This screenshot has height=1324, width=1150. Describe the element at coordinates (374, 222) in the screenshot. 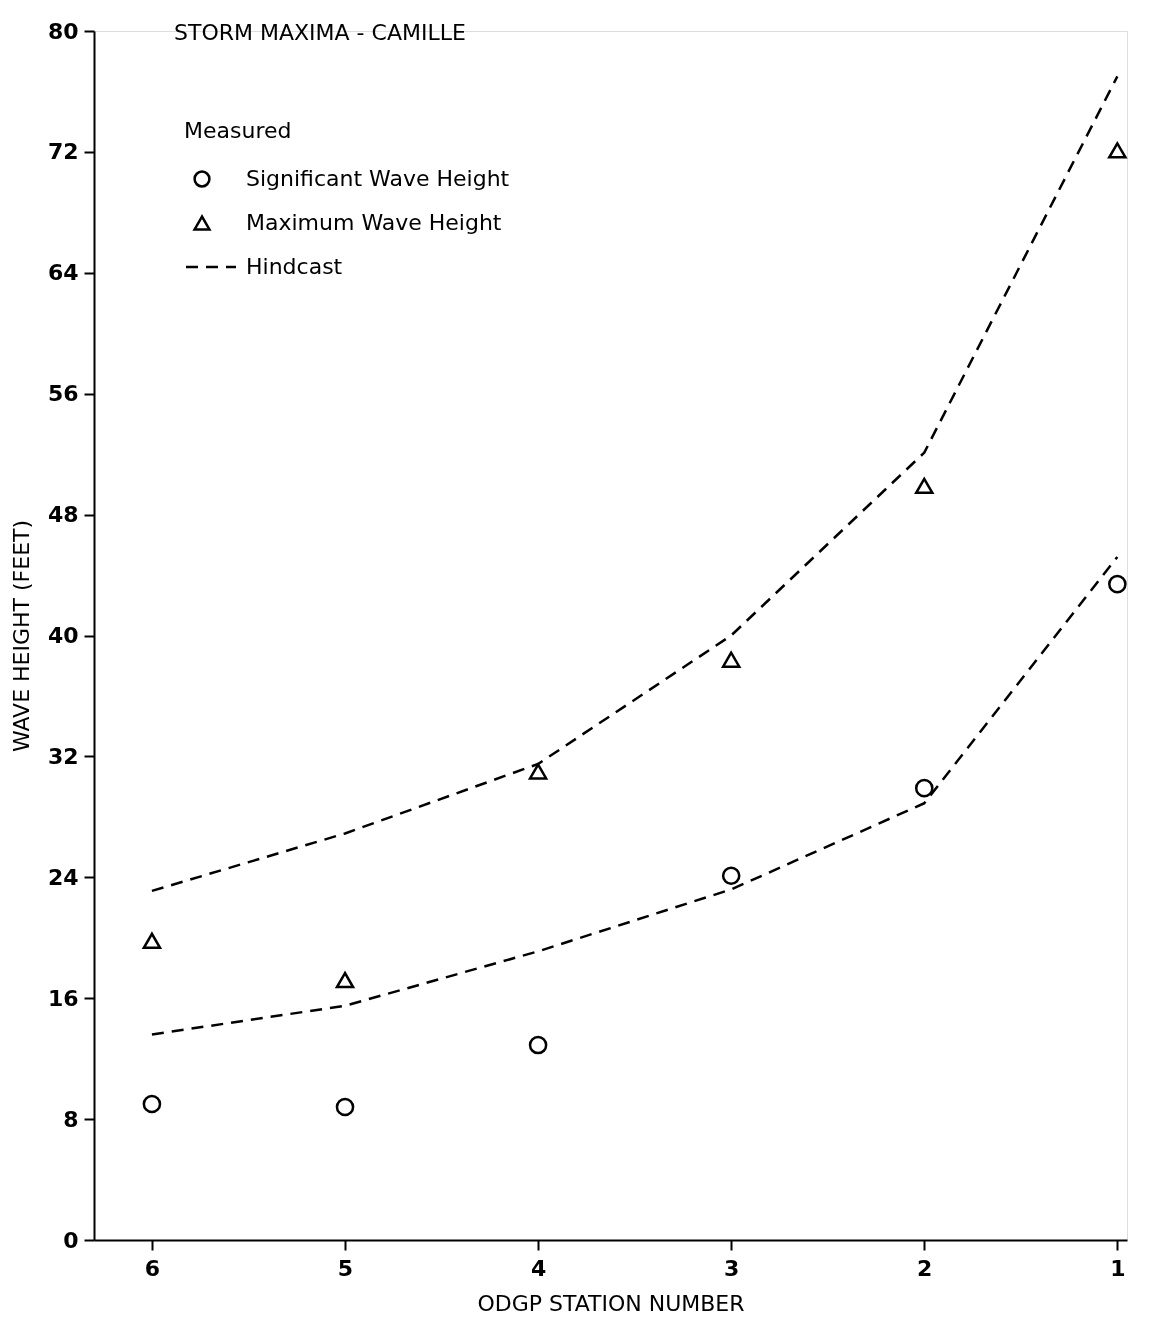

I see `legend-label: Maximum Wave Height` at that location.